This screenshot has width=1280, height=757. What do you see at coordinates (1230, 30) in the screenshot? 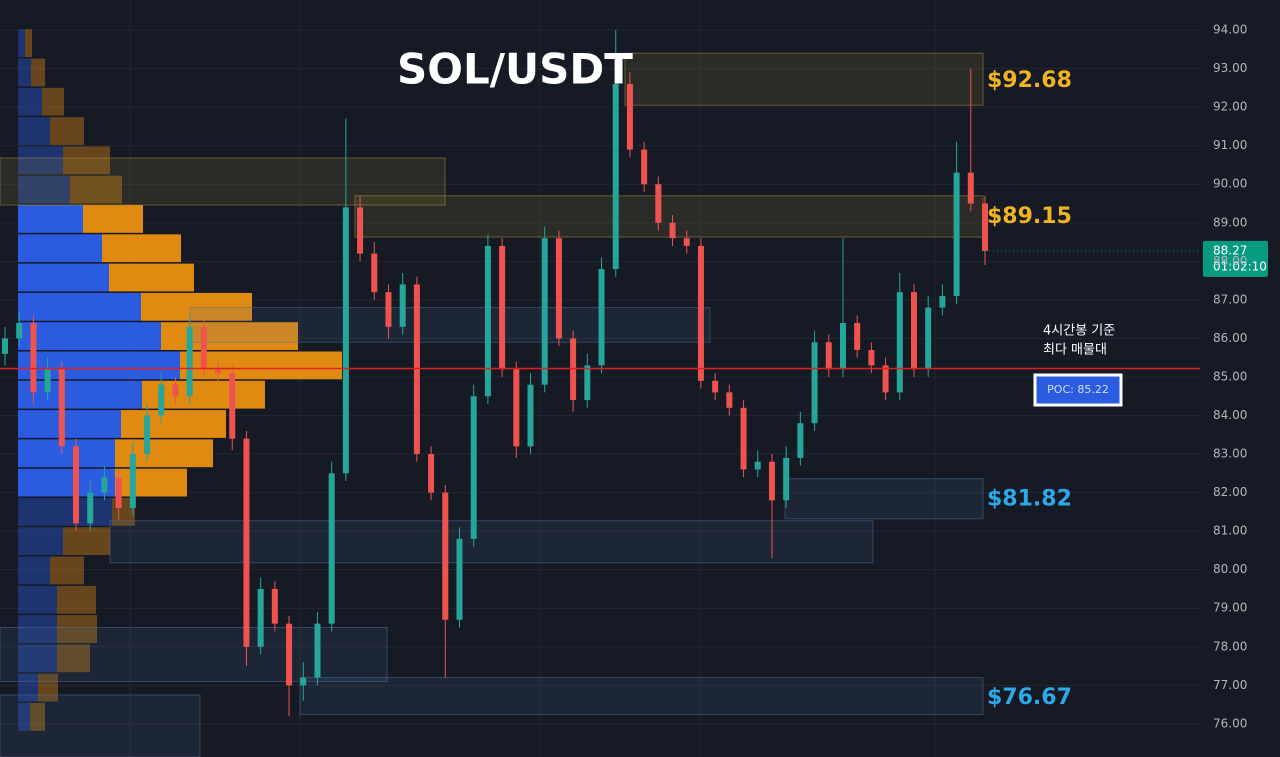
I see `y-tick-label: 94.00` at bounding box center [1230, 30].